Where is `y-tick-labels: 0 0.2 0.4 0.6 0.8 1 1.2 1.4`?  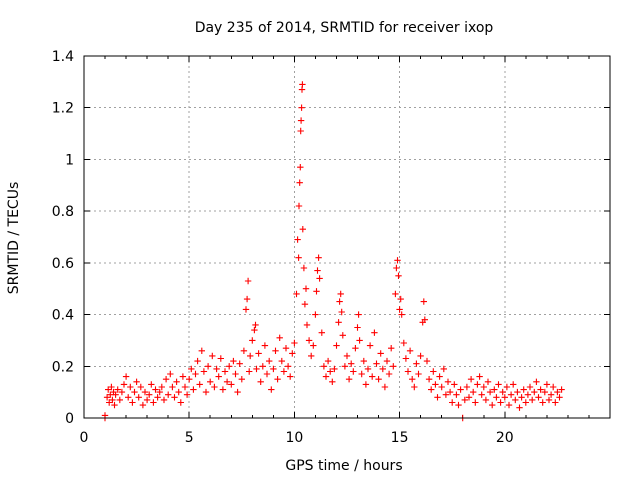 y-tick-labels: 0 0.2 0.4 0.6 0.8 1 1.2 1.4 is located at coordinates (63, 238).